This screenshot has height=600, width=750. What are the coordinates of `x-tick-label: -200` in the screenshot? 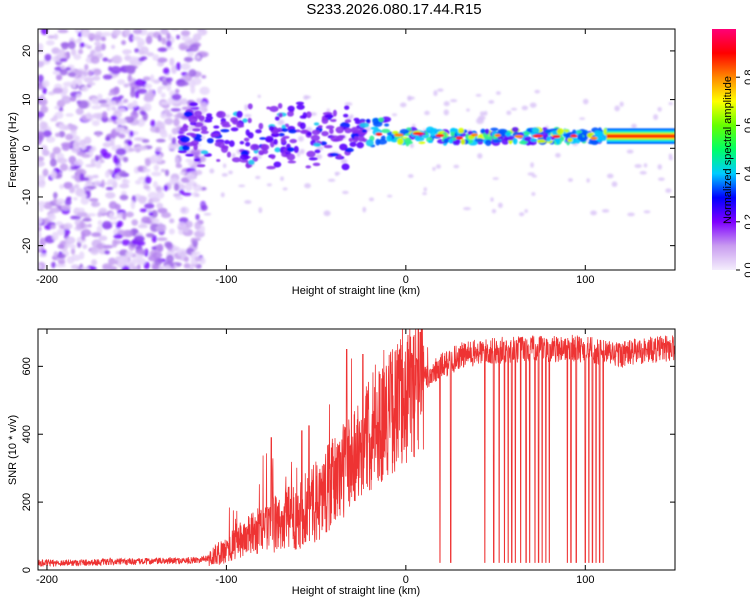 It's located at (47, 280).